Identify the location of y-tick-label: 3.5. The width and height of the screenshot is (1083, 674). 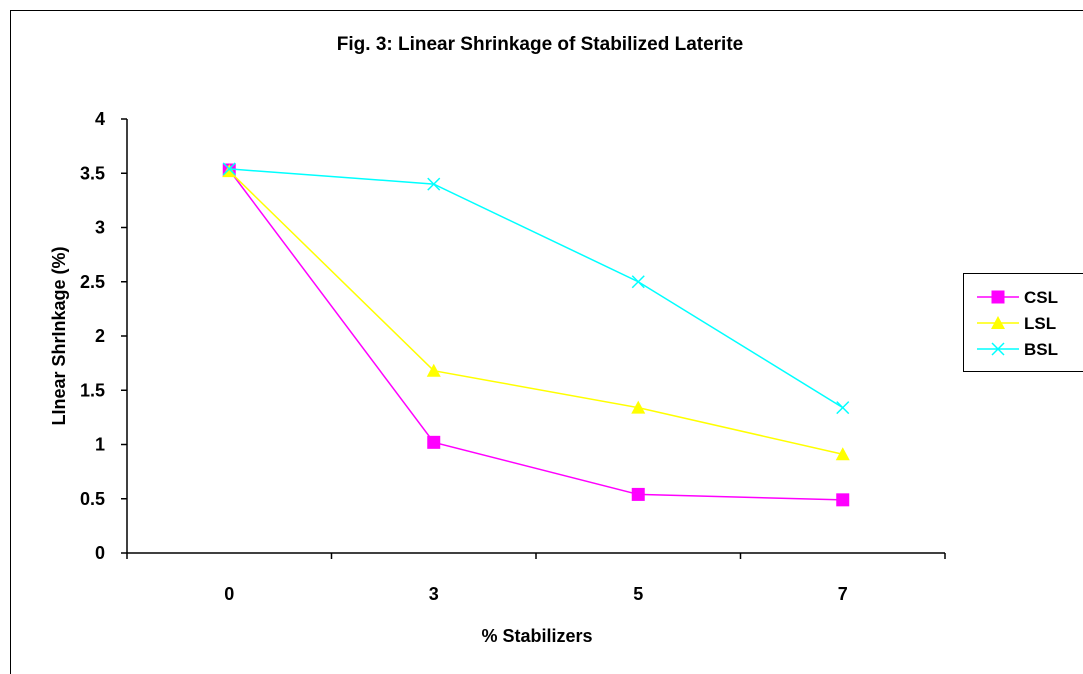
(92, 173).